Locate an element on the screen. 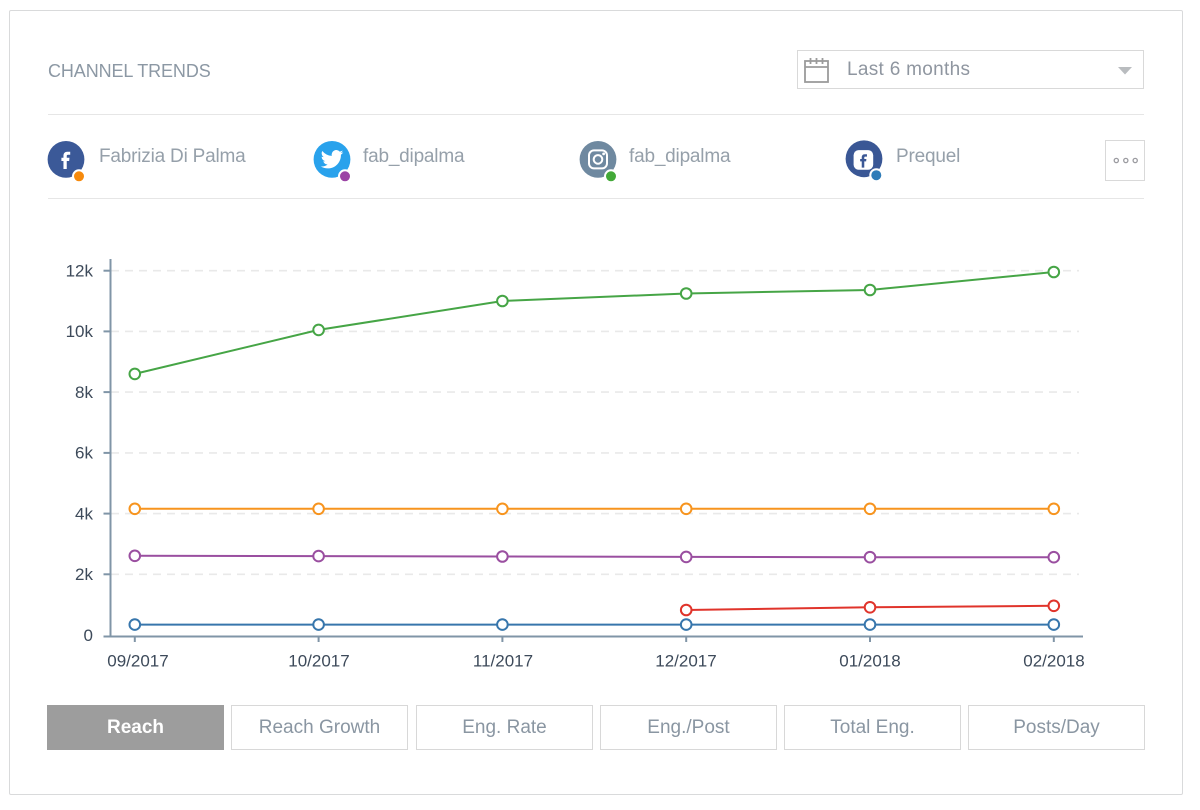 This screenshot has height=810, width=1200. svg-text: 02/2018 is located at coordinates (1053, 661).